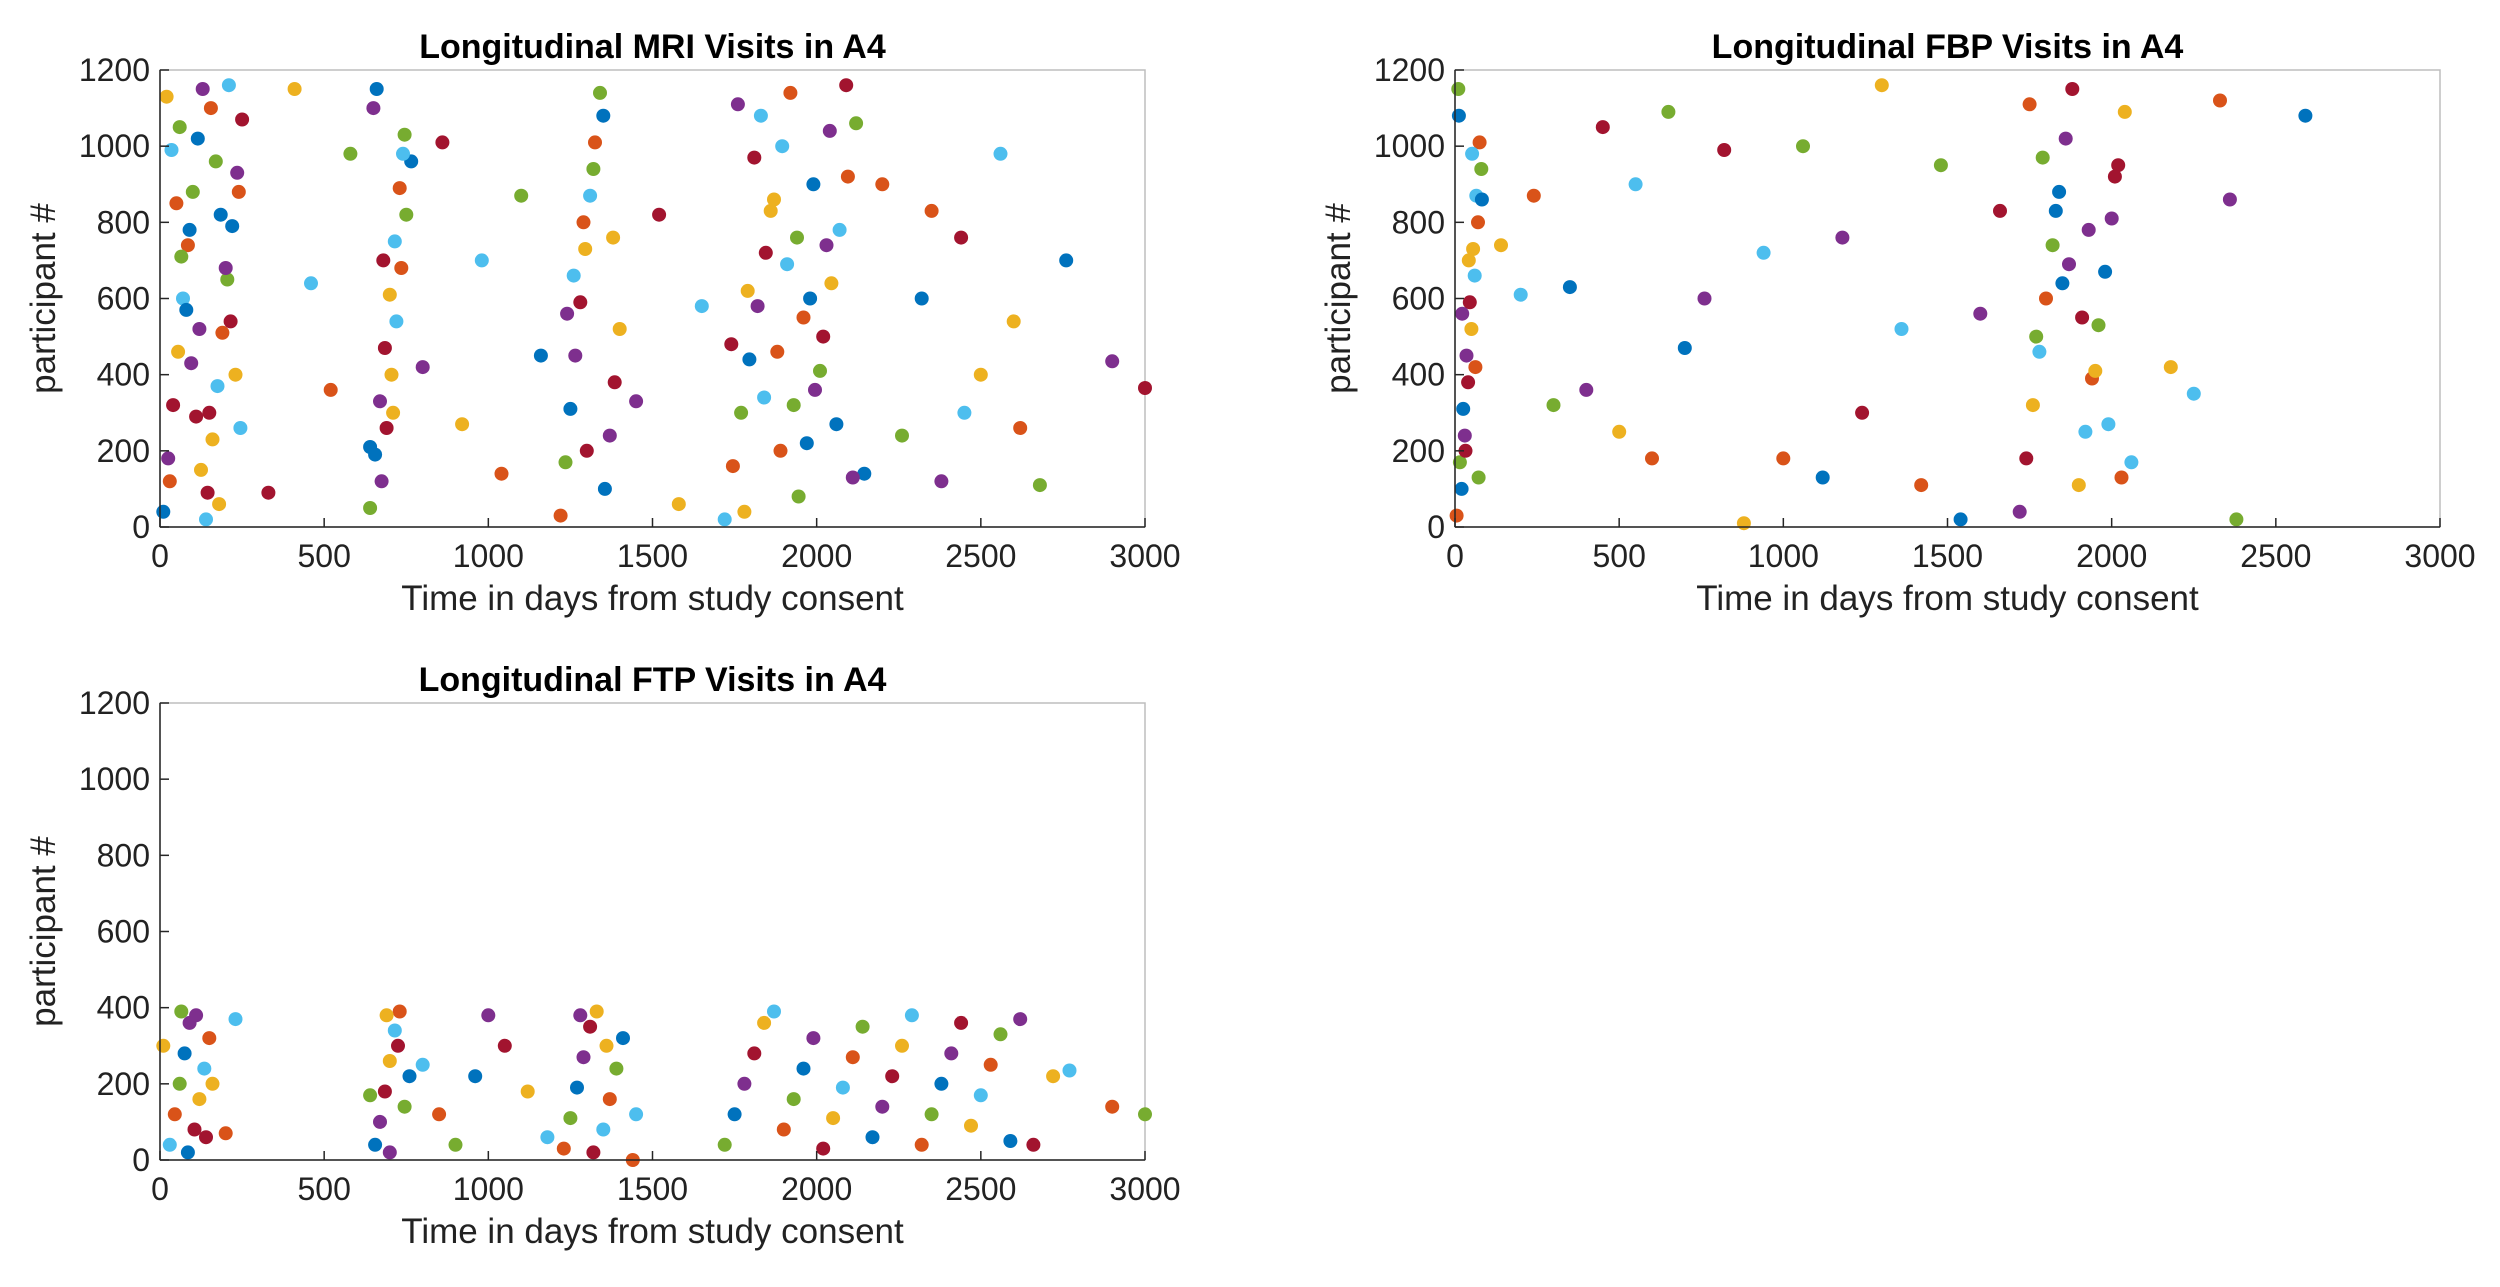 The image size is (2500, 1287). I want to click on y-tick-label: 0, so click(141, 527).